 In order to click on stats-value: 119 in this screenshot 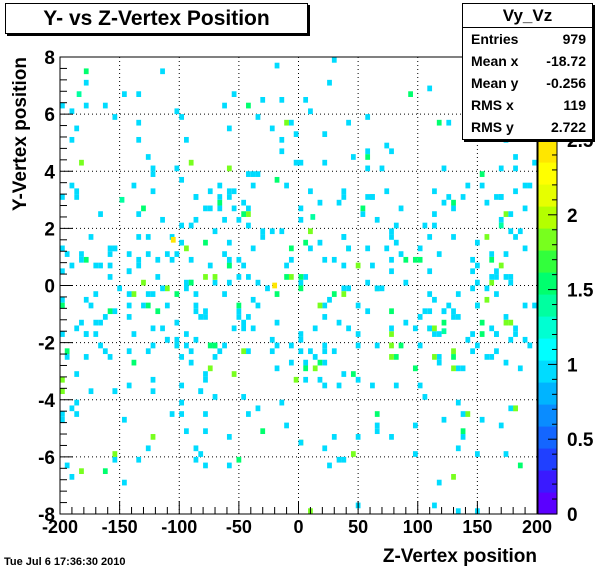, I will do `click(574, 105)`.